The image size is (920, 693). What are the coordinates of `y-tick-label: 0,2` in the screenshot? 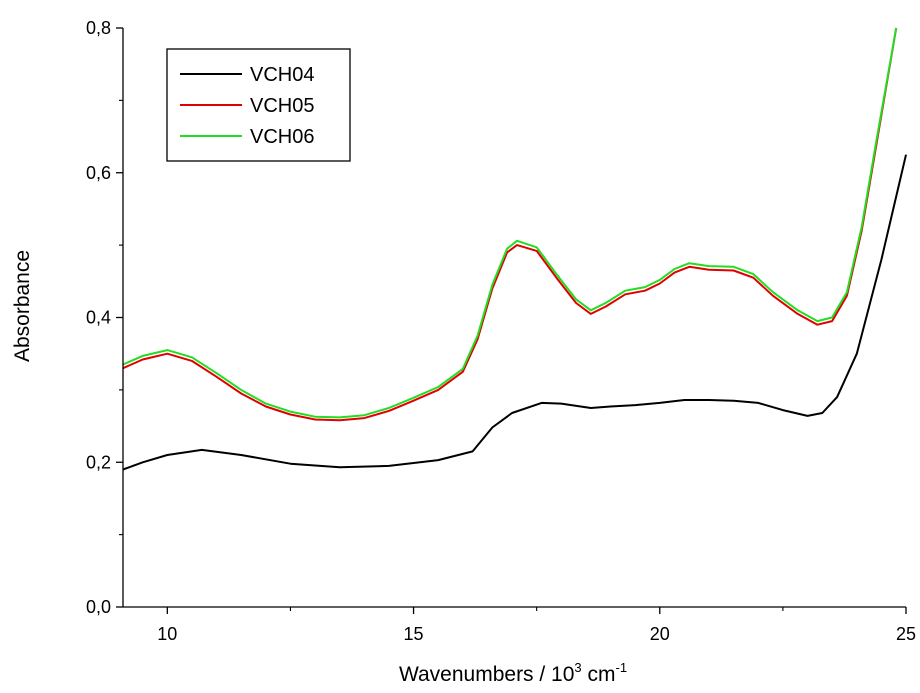 It's located at (98, 462).